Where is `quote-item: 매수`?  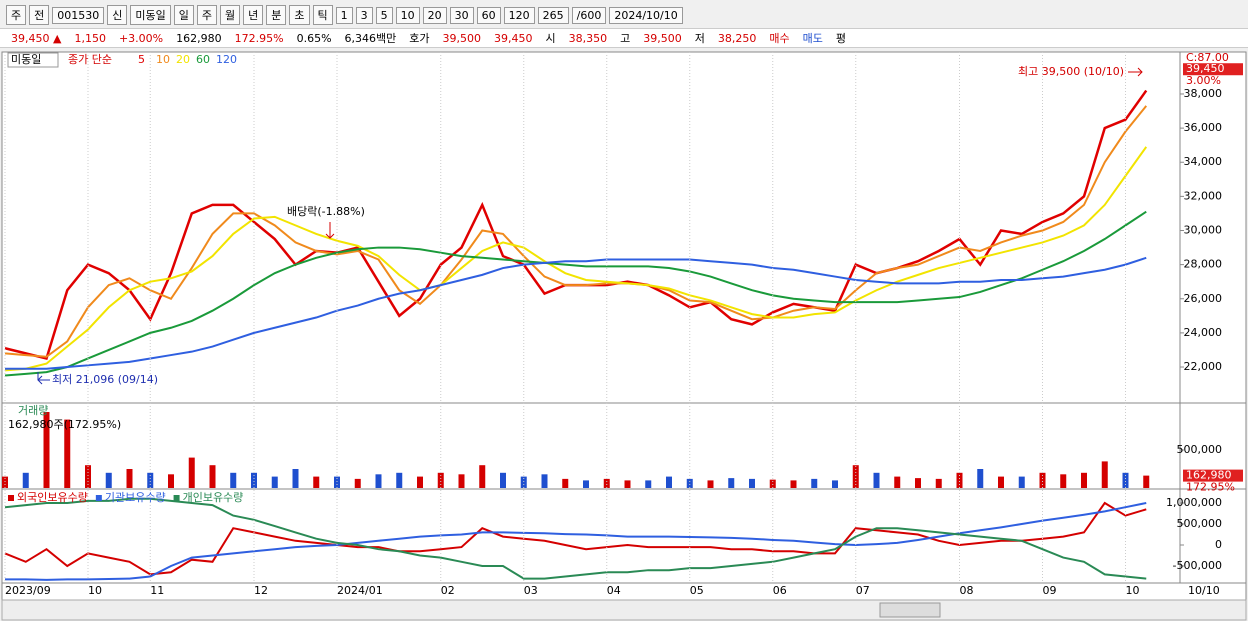 quote-item: 매수 is located at coordinates (779, 38).